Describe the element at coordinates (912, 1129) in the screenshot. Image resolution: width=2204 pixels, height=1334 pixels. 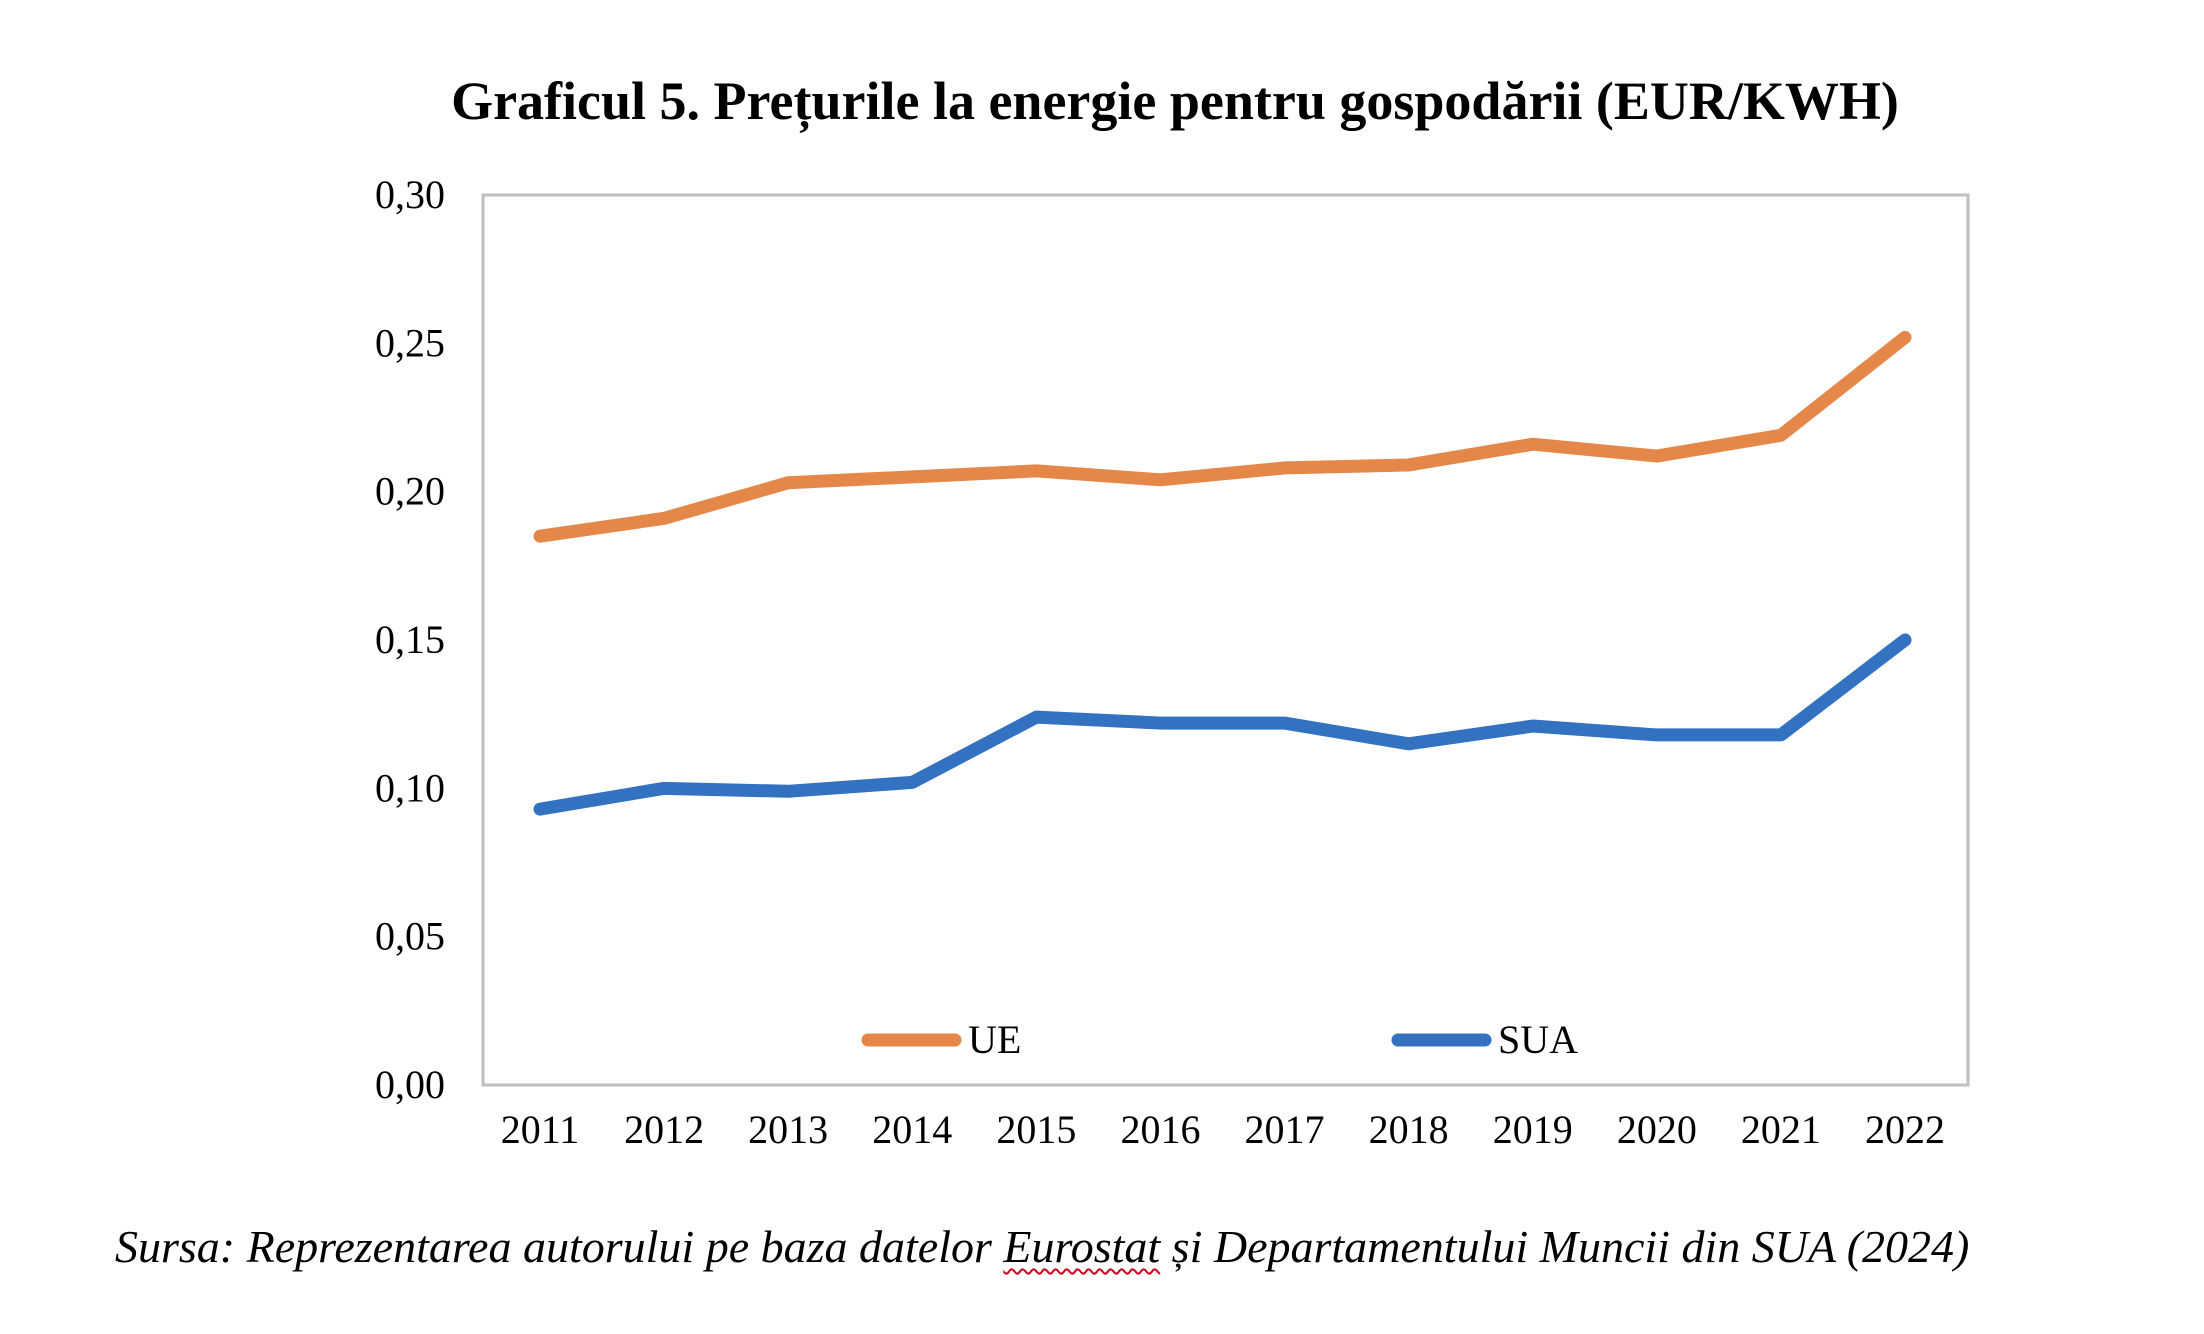
I see `x-tick-label: 2014` at that location.